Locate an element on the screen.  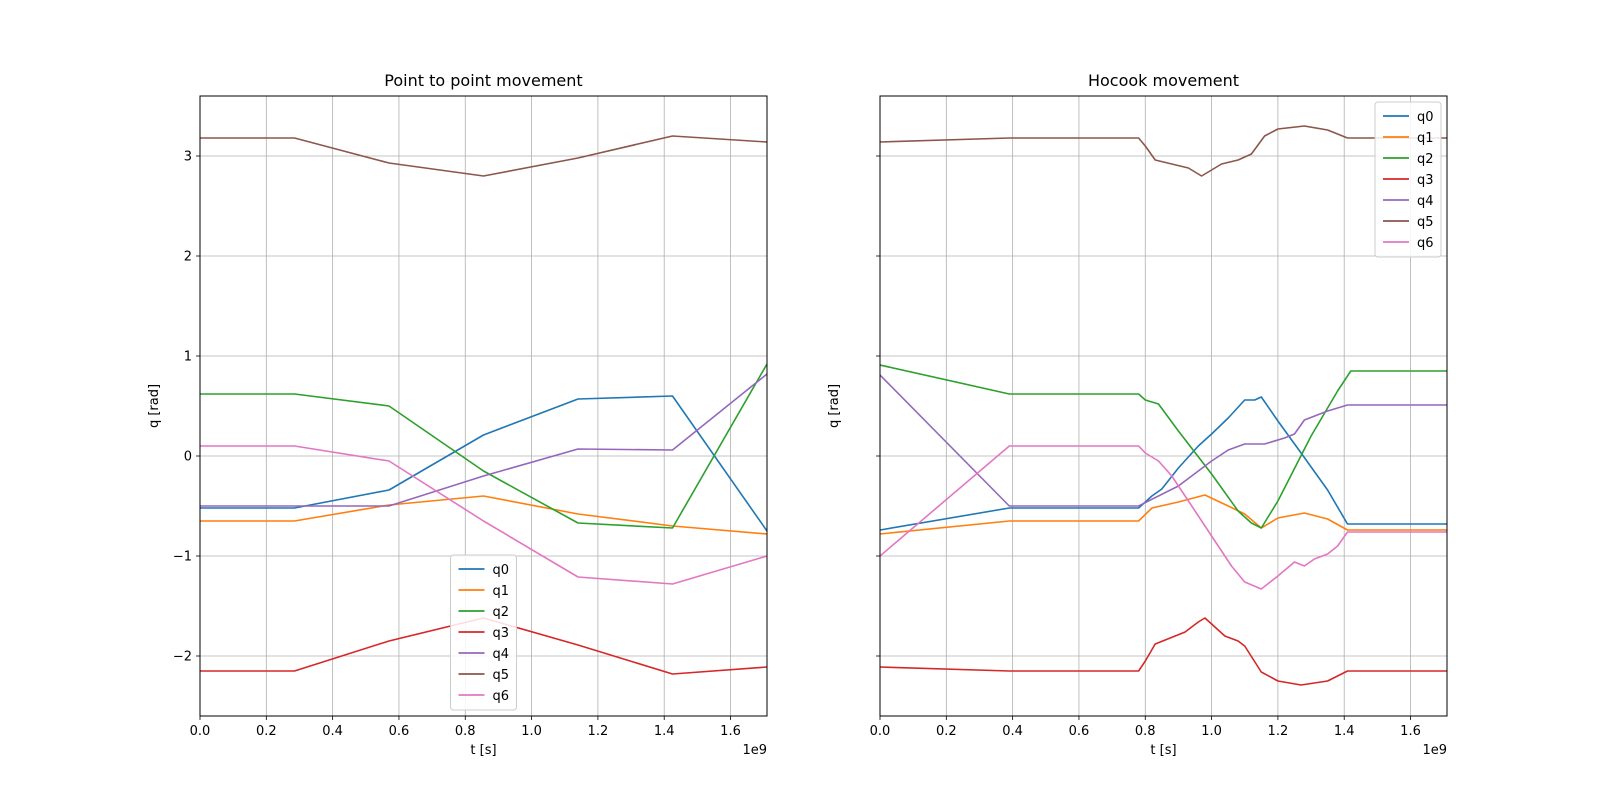
y-tick-label: 0 is located at coordinates (188, 457).